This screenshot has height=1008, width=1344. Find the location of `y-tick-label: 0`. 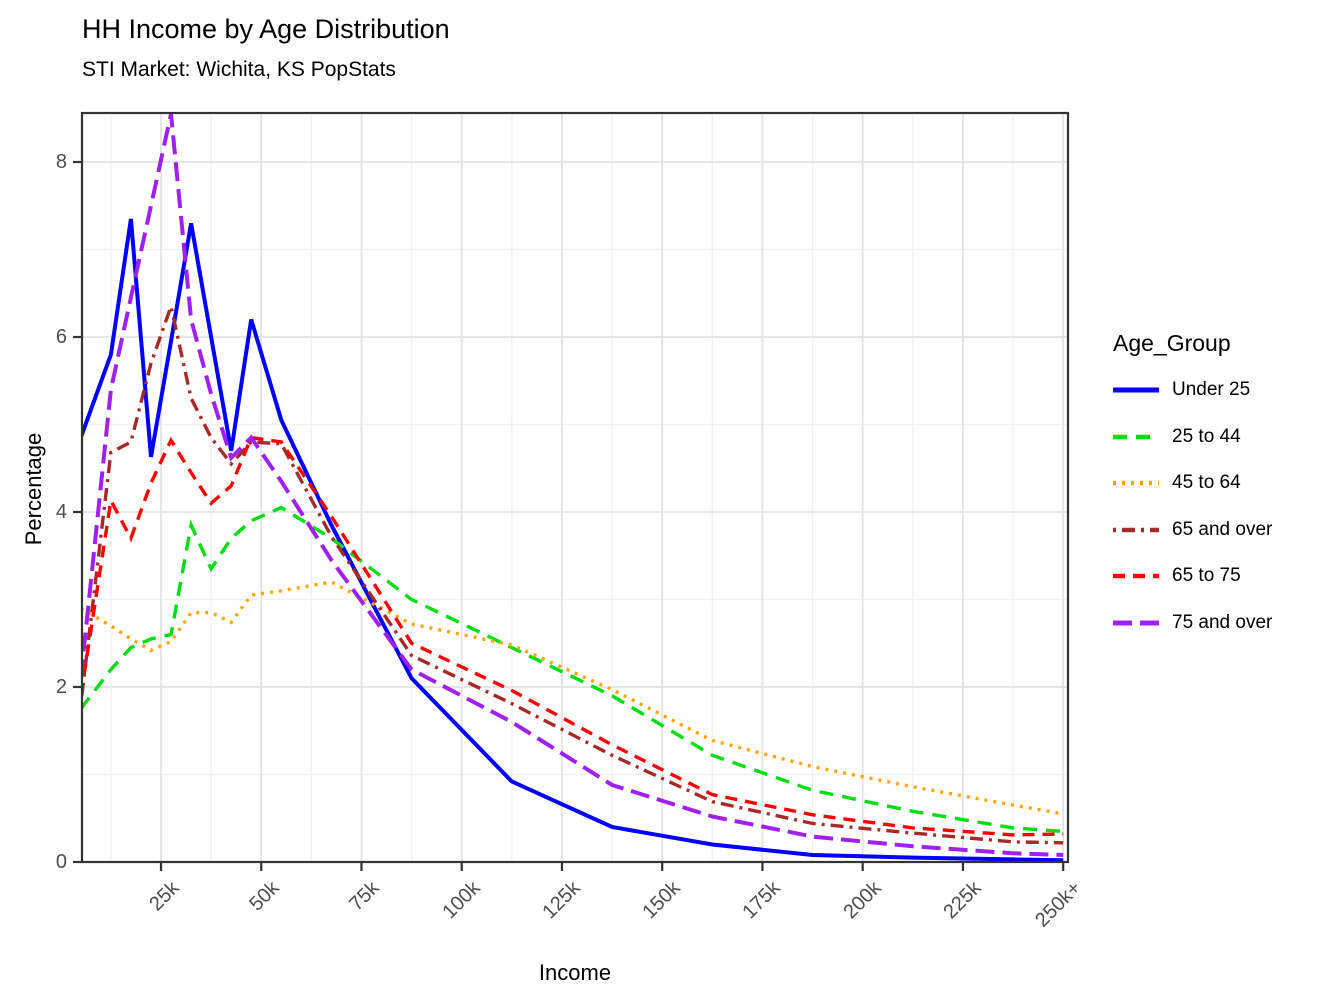

y-tick-label: 0 is located at coordinates (61, 862).